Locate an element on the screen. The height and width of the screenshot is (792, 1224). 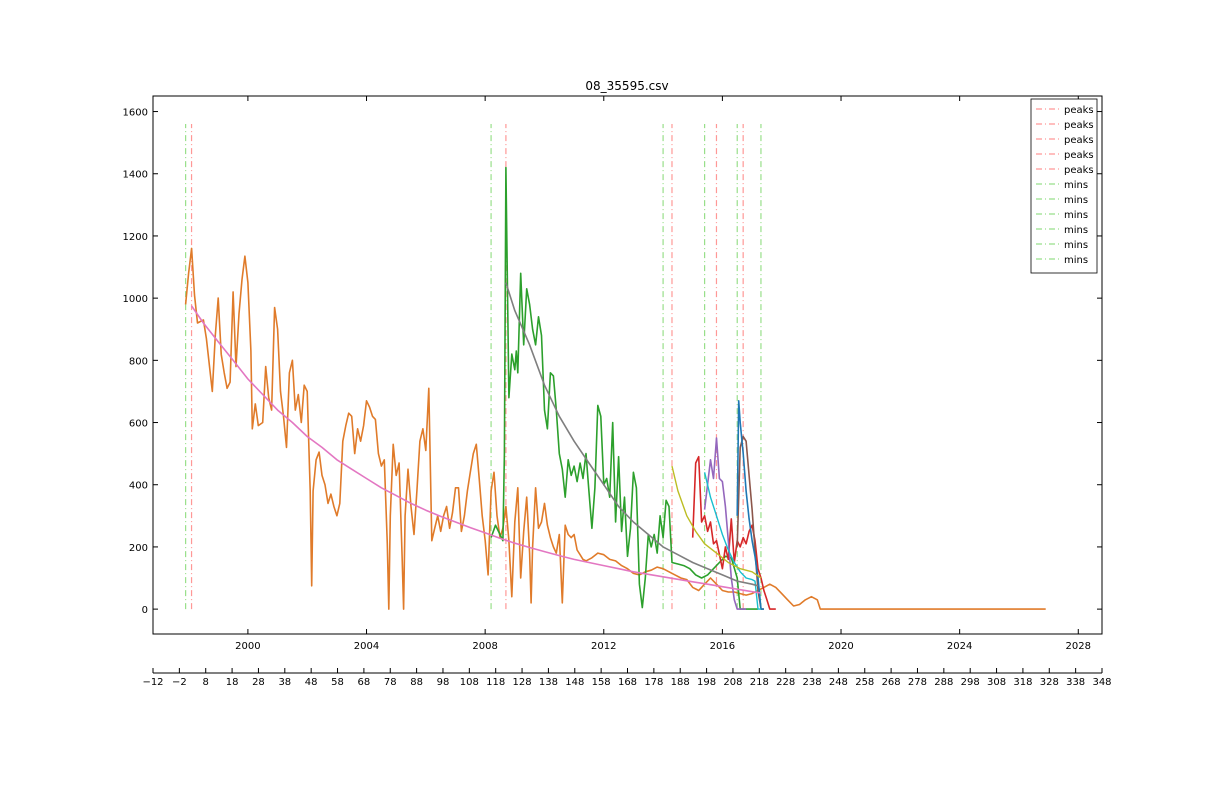
x2-tick-label-328: 328 is located at coordinates (1049, 682).